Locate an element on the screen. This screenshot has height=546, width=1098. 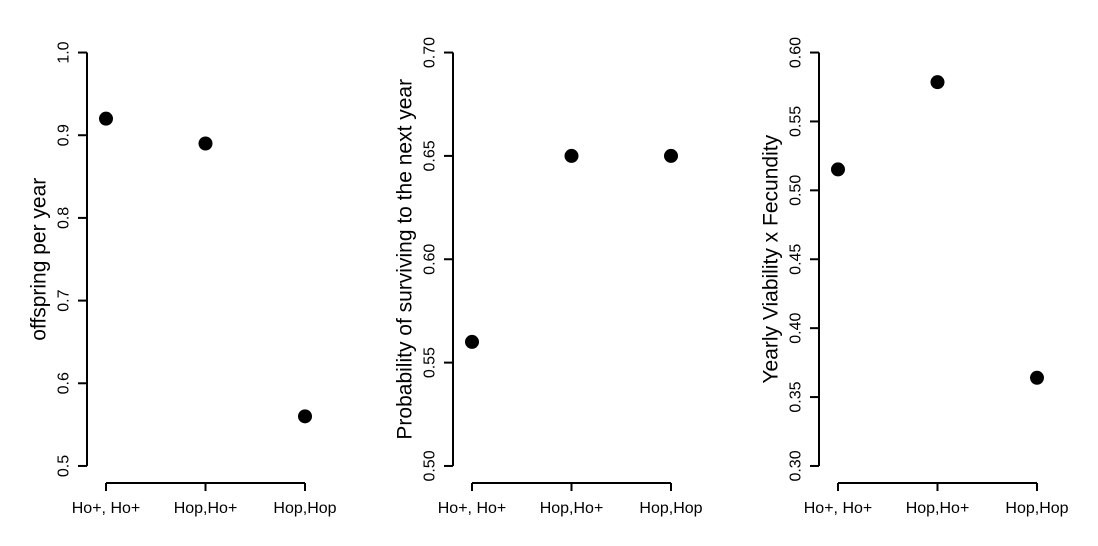
y-tick-label: 0.8 is located at coordinates (64, 218).